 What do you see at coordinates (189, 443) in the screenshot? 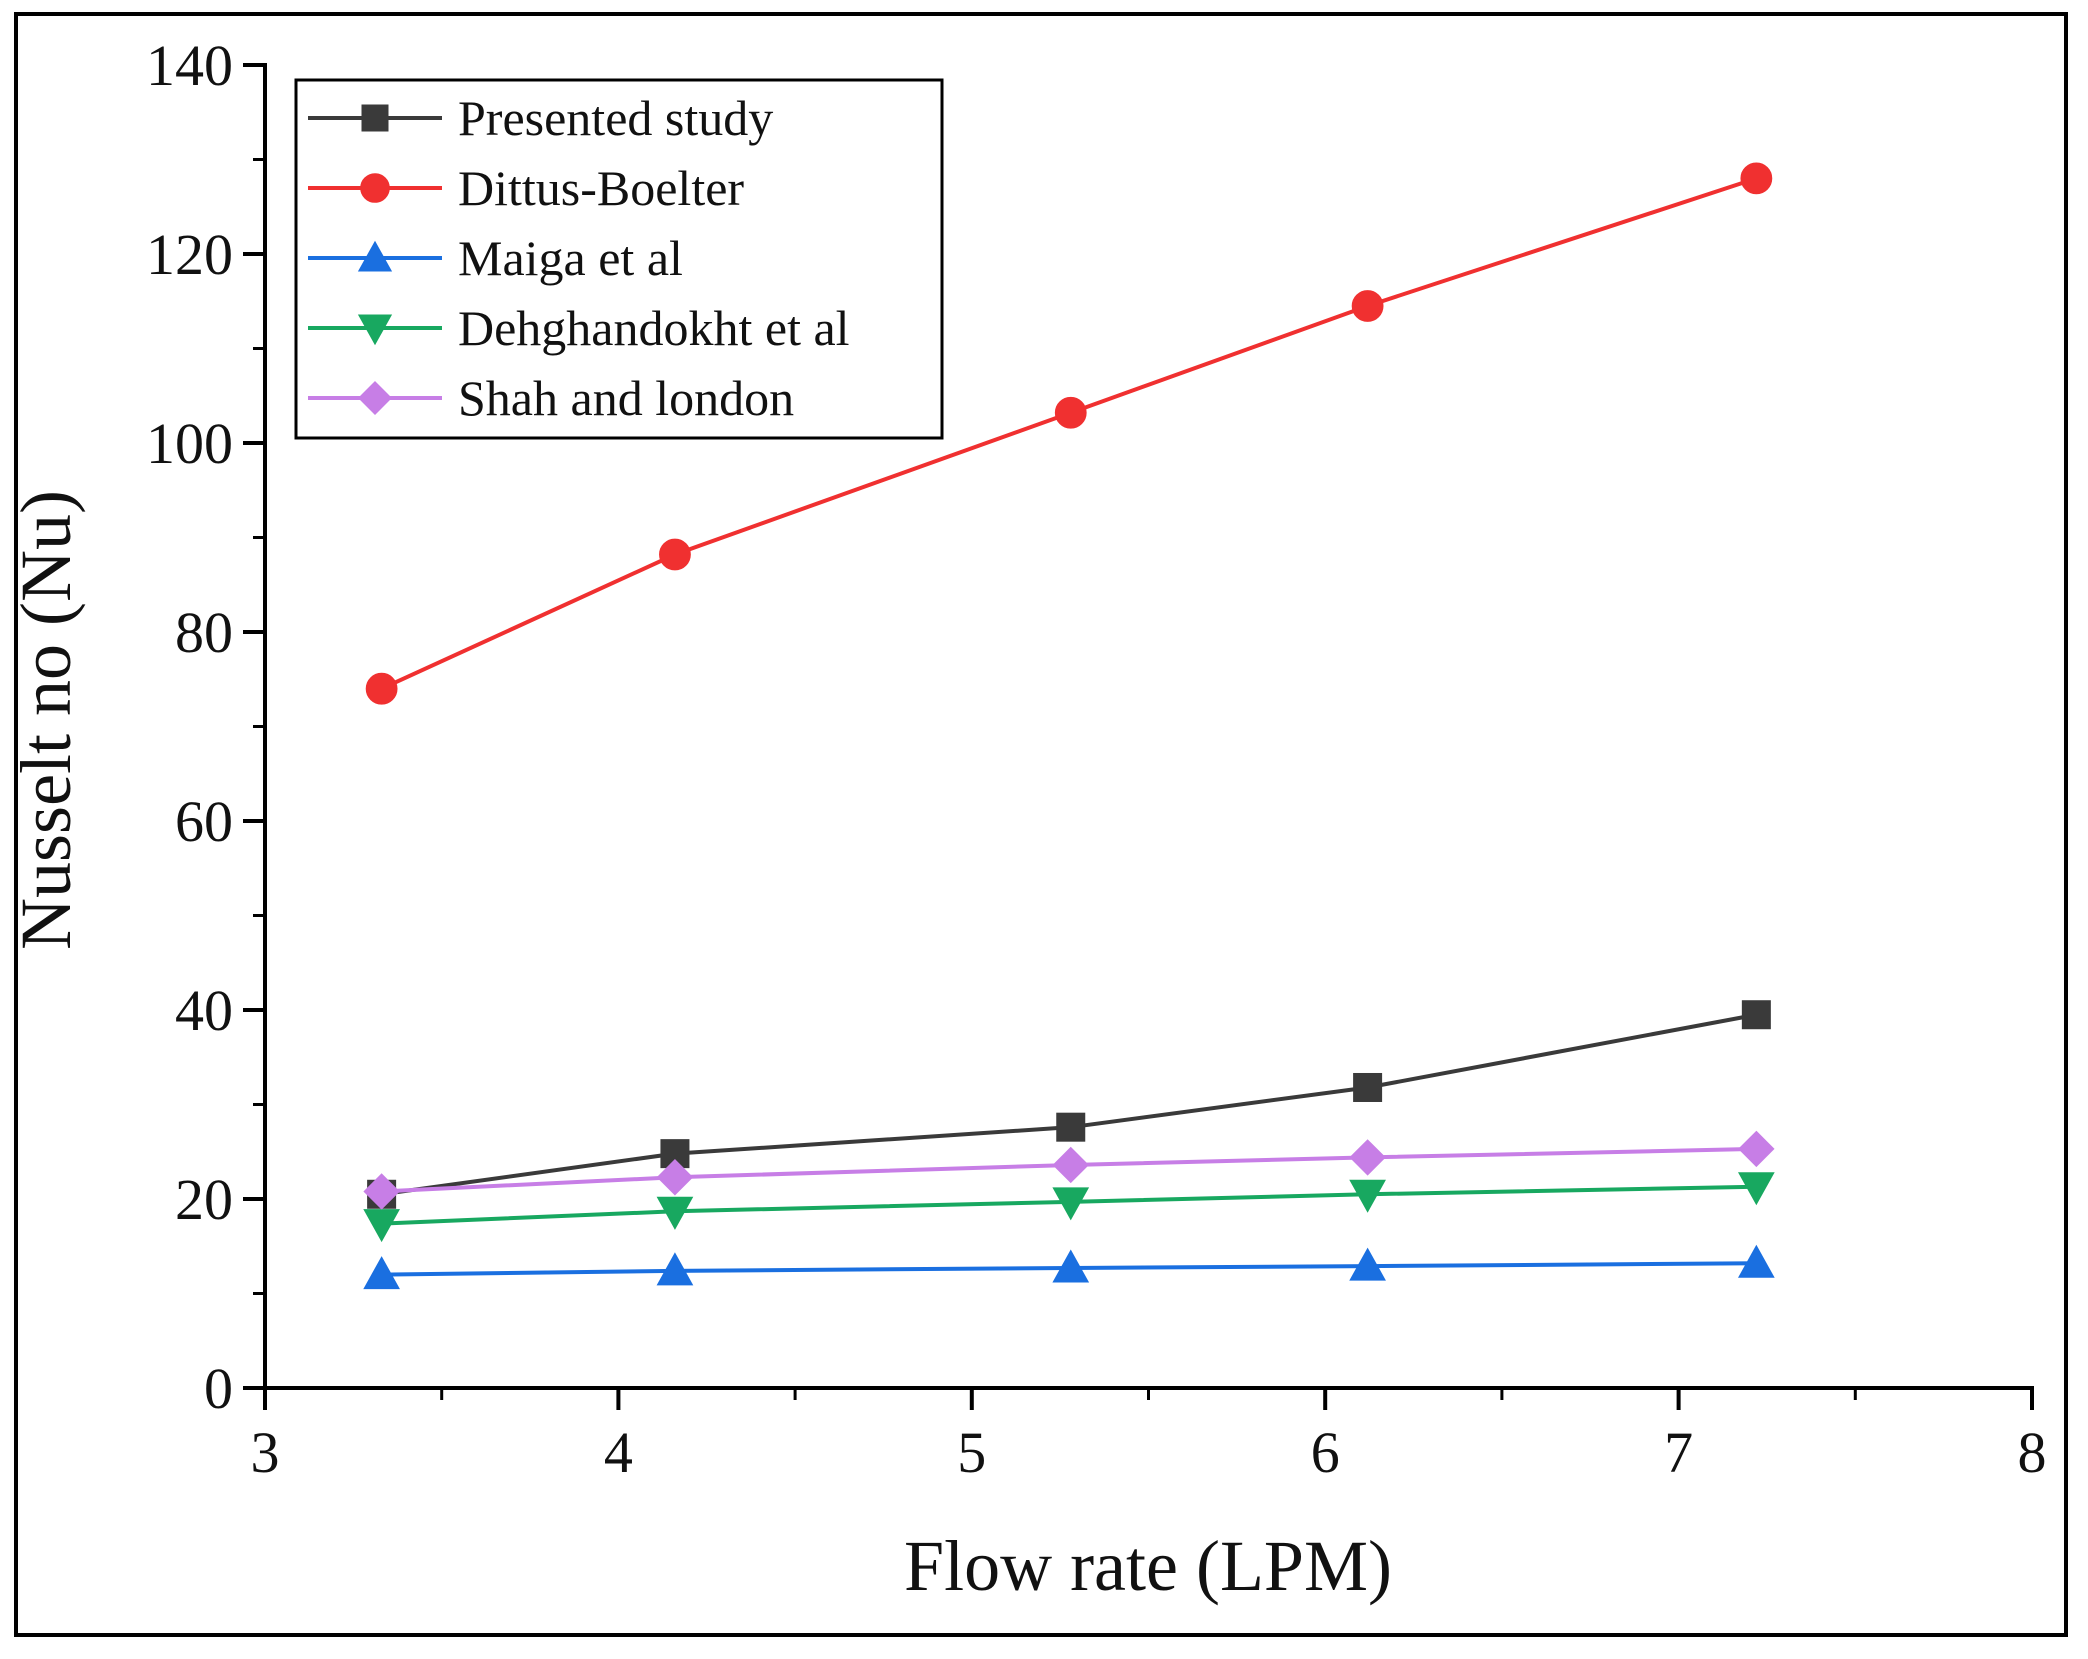
I see `y-tick-label: 100` at bounding box center [189, 443].